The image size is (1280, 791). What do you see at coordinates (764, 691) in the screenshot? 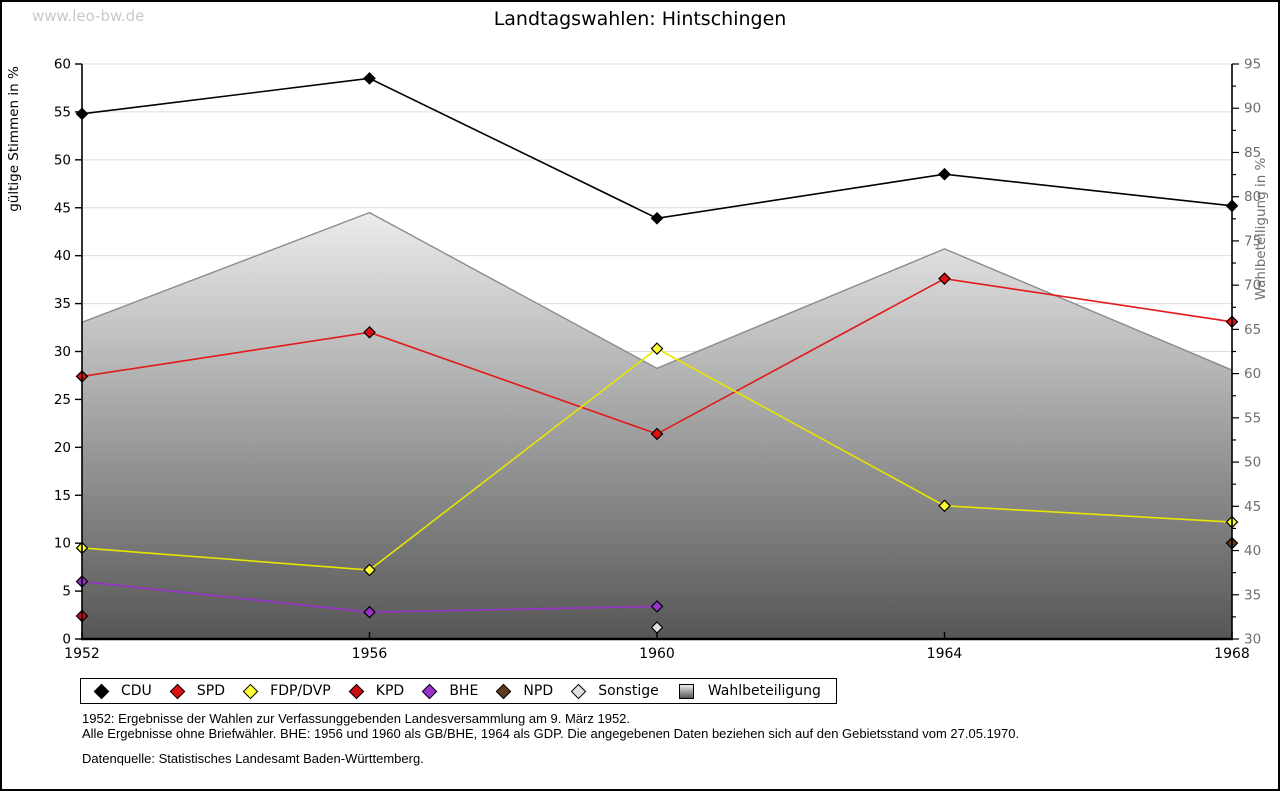
I see `legend-label: Wahlbeteiligung` at bounding box center [764, 691].